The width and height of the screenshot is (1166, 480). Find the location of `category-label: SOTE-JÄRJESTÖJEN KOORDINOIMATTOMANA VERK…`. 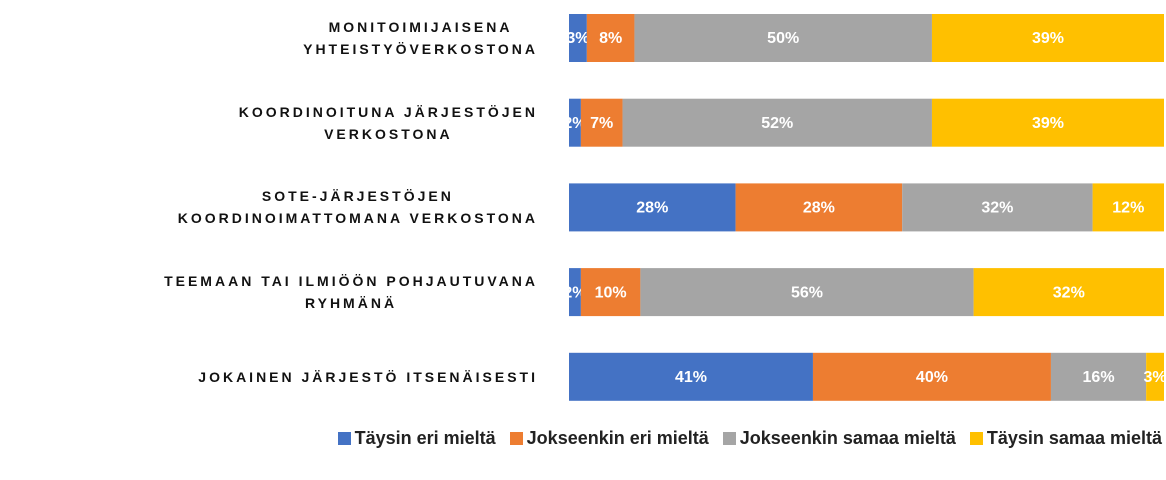

category-label: SOTE-JÄRJESTÖJEN KOORDINOIMATTOMANA VERK… is located at coordinates (357, 207).